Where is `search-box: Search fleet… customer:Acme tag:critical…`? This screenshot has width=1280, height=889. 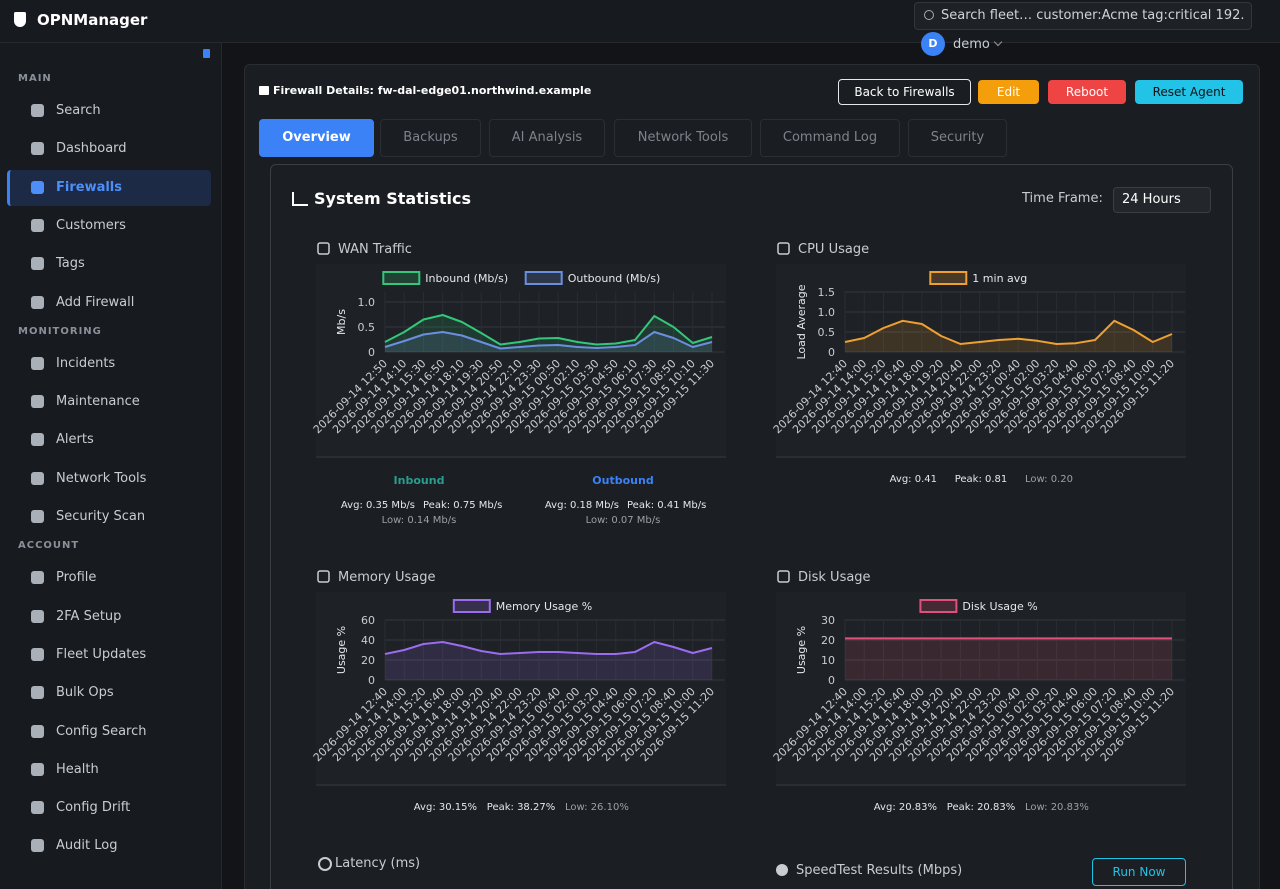 search-box: Search fleet… customer:Acme tag:critical… is located at coordinates (1083, 16).